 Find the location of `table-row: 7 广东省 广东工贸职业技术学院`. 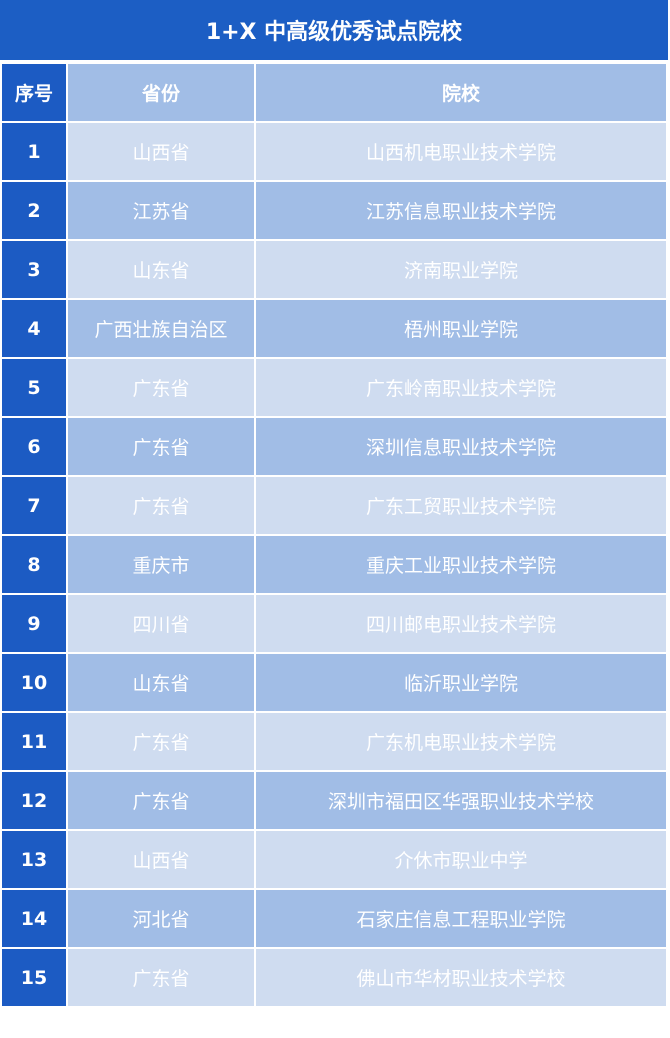

table-row: 7 广东省 广东工贸职业技术学院 is located at coordinates (334, 505).